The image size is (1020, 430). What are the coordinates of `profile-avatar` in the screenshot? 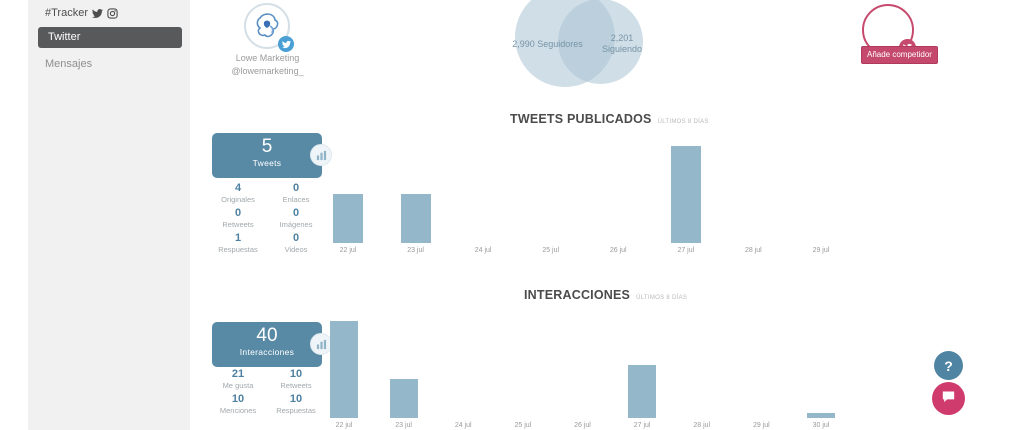 It's located at (269, 27).